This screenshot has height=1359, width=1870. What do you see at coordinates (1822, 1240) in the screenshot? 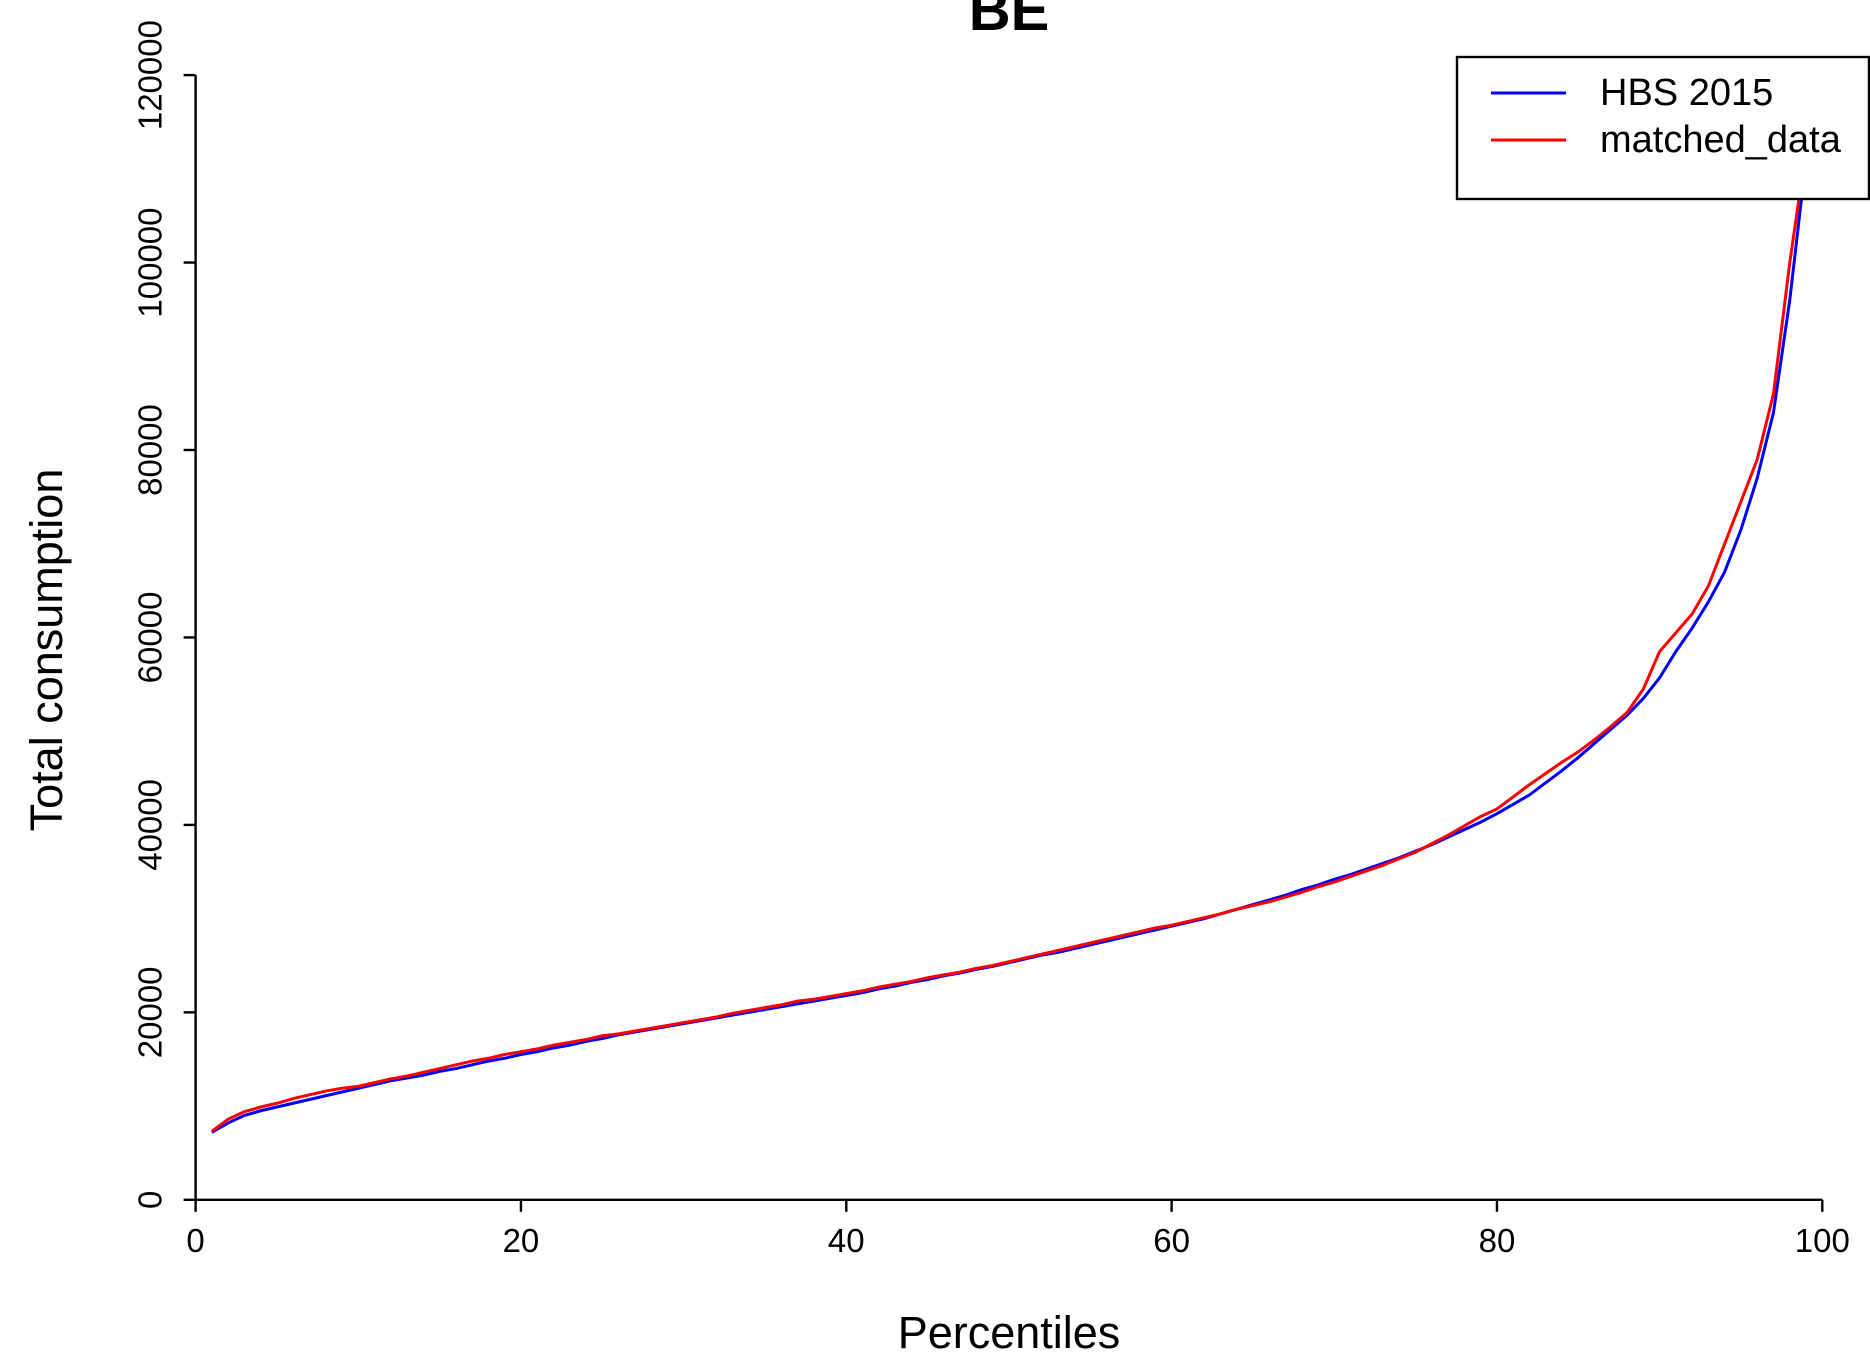
I see `x-tick-label: 100` at bounding box center [1822, 1240].